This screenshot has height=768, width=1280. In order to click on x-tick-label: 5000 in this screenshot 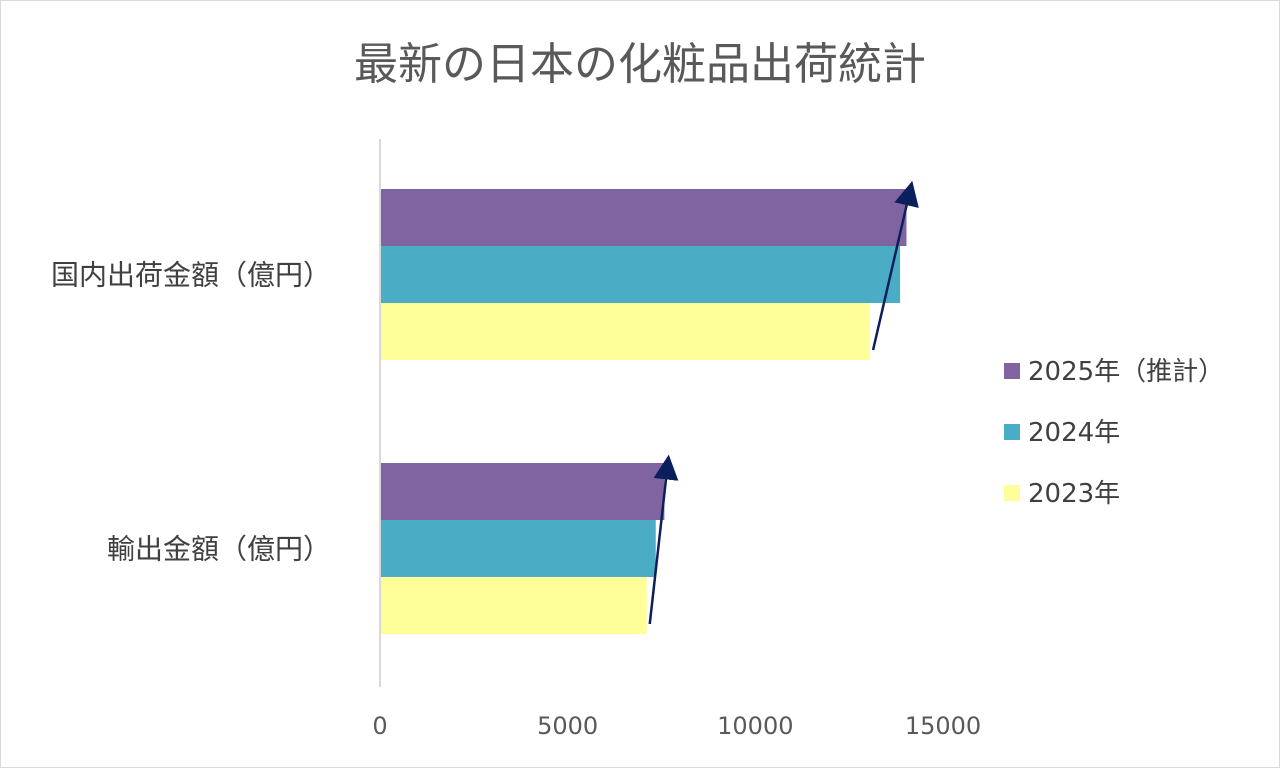, I will do `click(567, 726)`.